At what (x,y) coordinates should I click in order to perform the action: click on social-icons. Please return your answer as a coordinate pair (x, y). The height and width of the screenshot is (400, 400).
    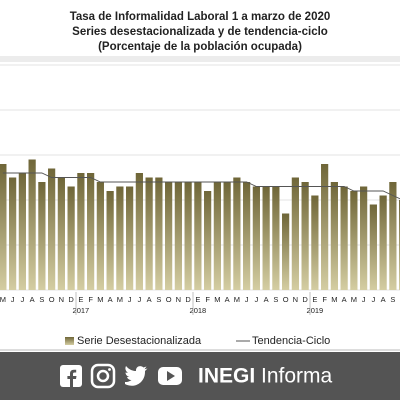
    Looking at the image, I should click on (121, 376).